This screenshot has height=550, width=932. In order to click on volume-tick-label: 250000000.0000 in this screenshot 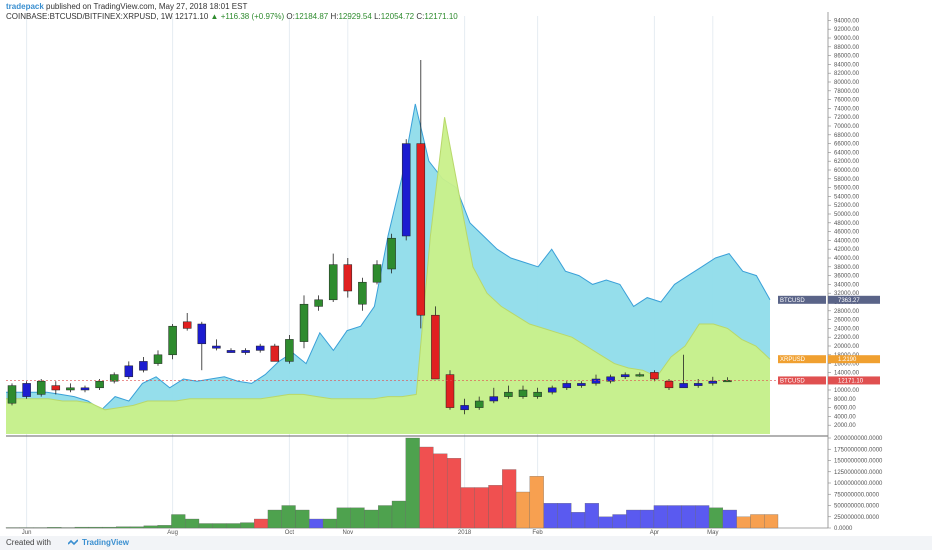, I will do `click(857, 518)`.